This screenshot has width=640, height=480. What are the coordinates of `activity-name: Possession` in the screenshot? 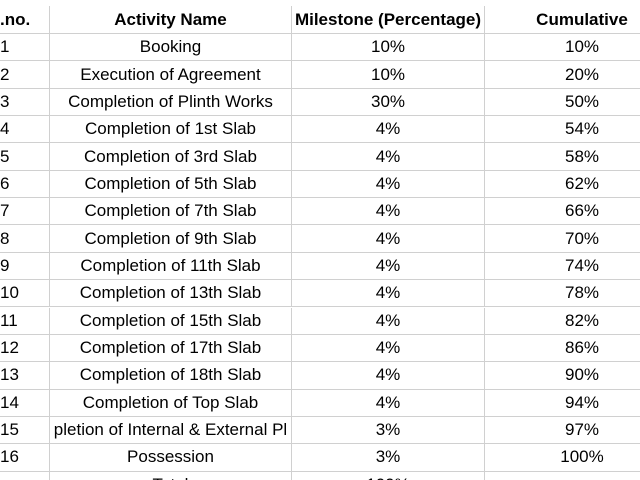 It's located at (171, 458).